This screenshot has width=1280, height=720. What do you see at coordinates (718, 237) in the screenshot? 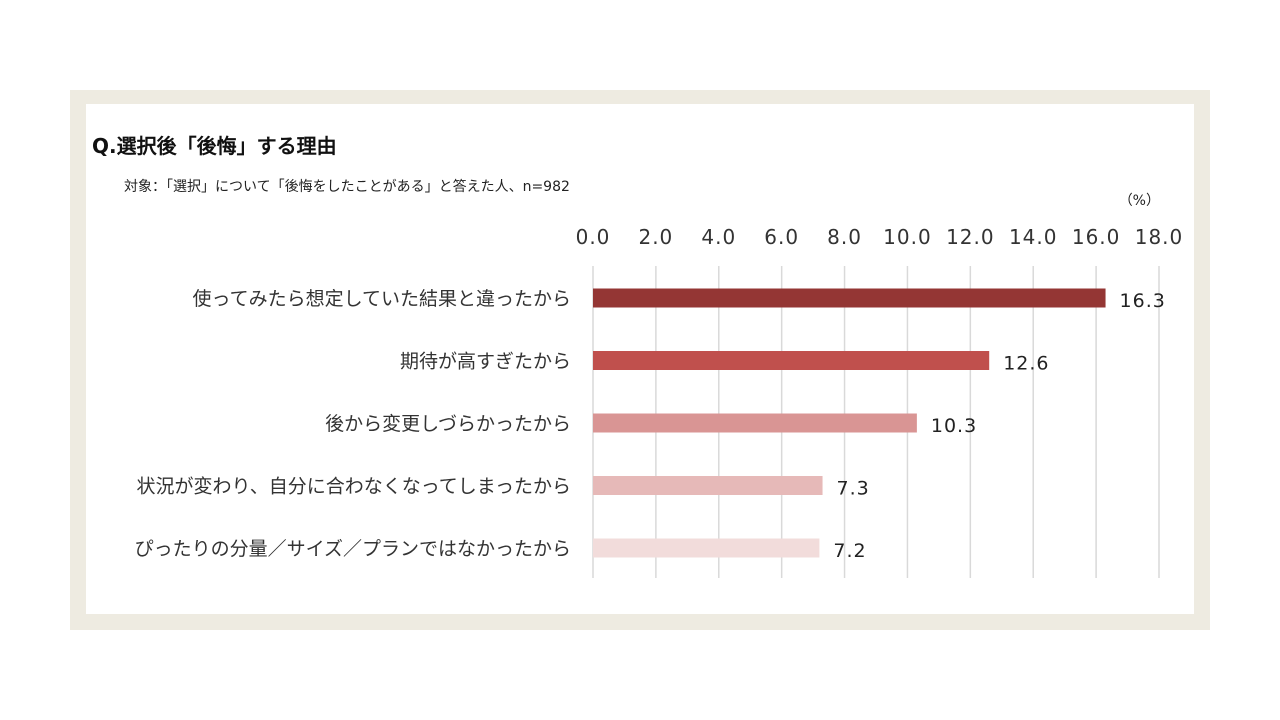
I see `x-tick-label: 4.0` at bounding box center [718, 237].